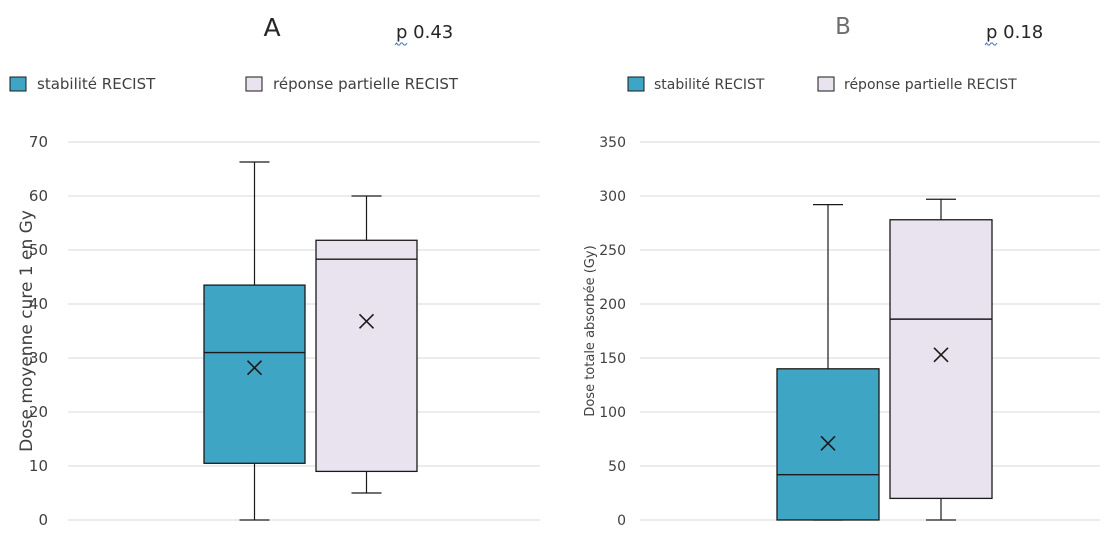 Image resolution: width=1105 pixels, height=533 pixels. I want to click on panel-a-ytick-60: 60, so click(38, 196).